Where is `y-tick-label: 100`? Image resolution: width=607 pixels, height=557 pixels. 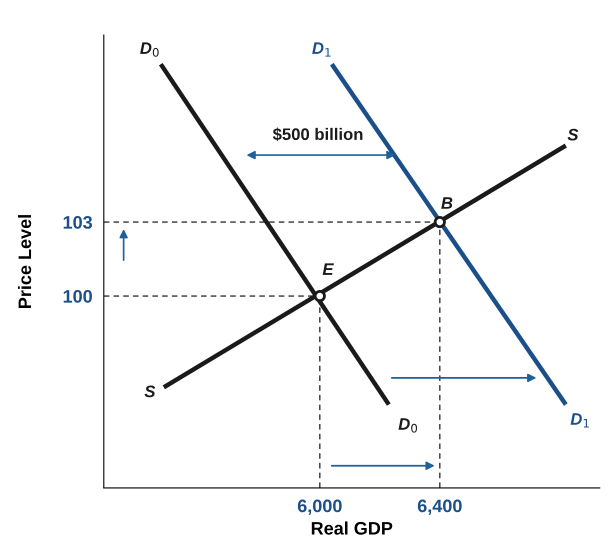
y-tick-label: 100 is located at coordinates (78, 296).